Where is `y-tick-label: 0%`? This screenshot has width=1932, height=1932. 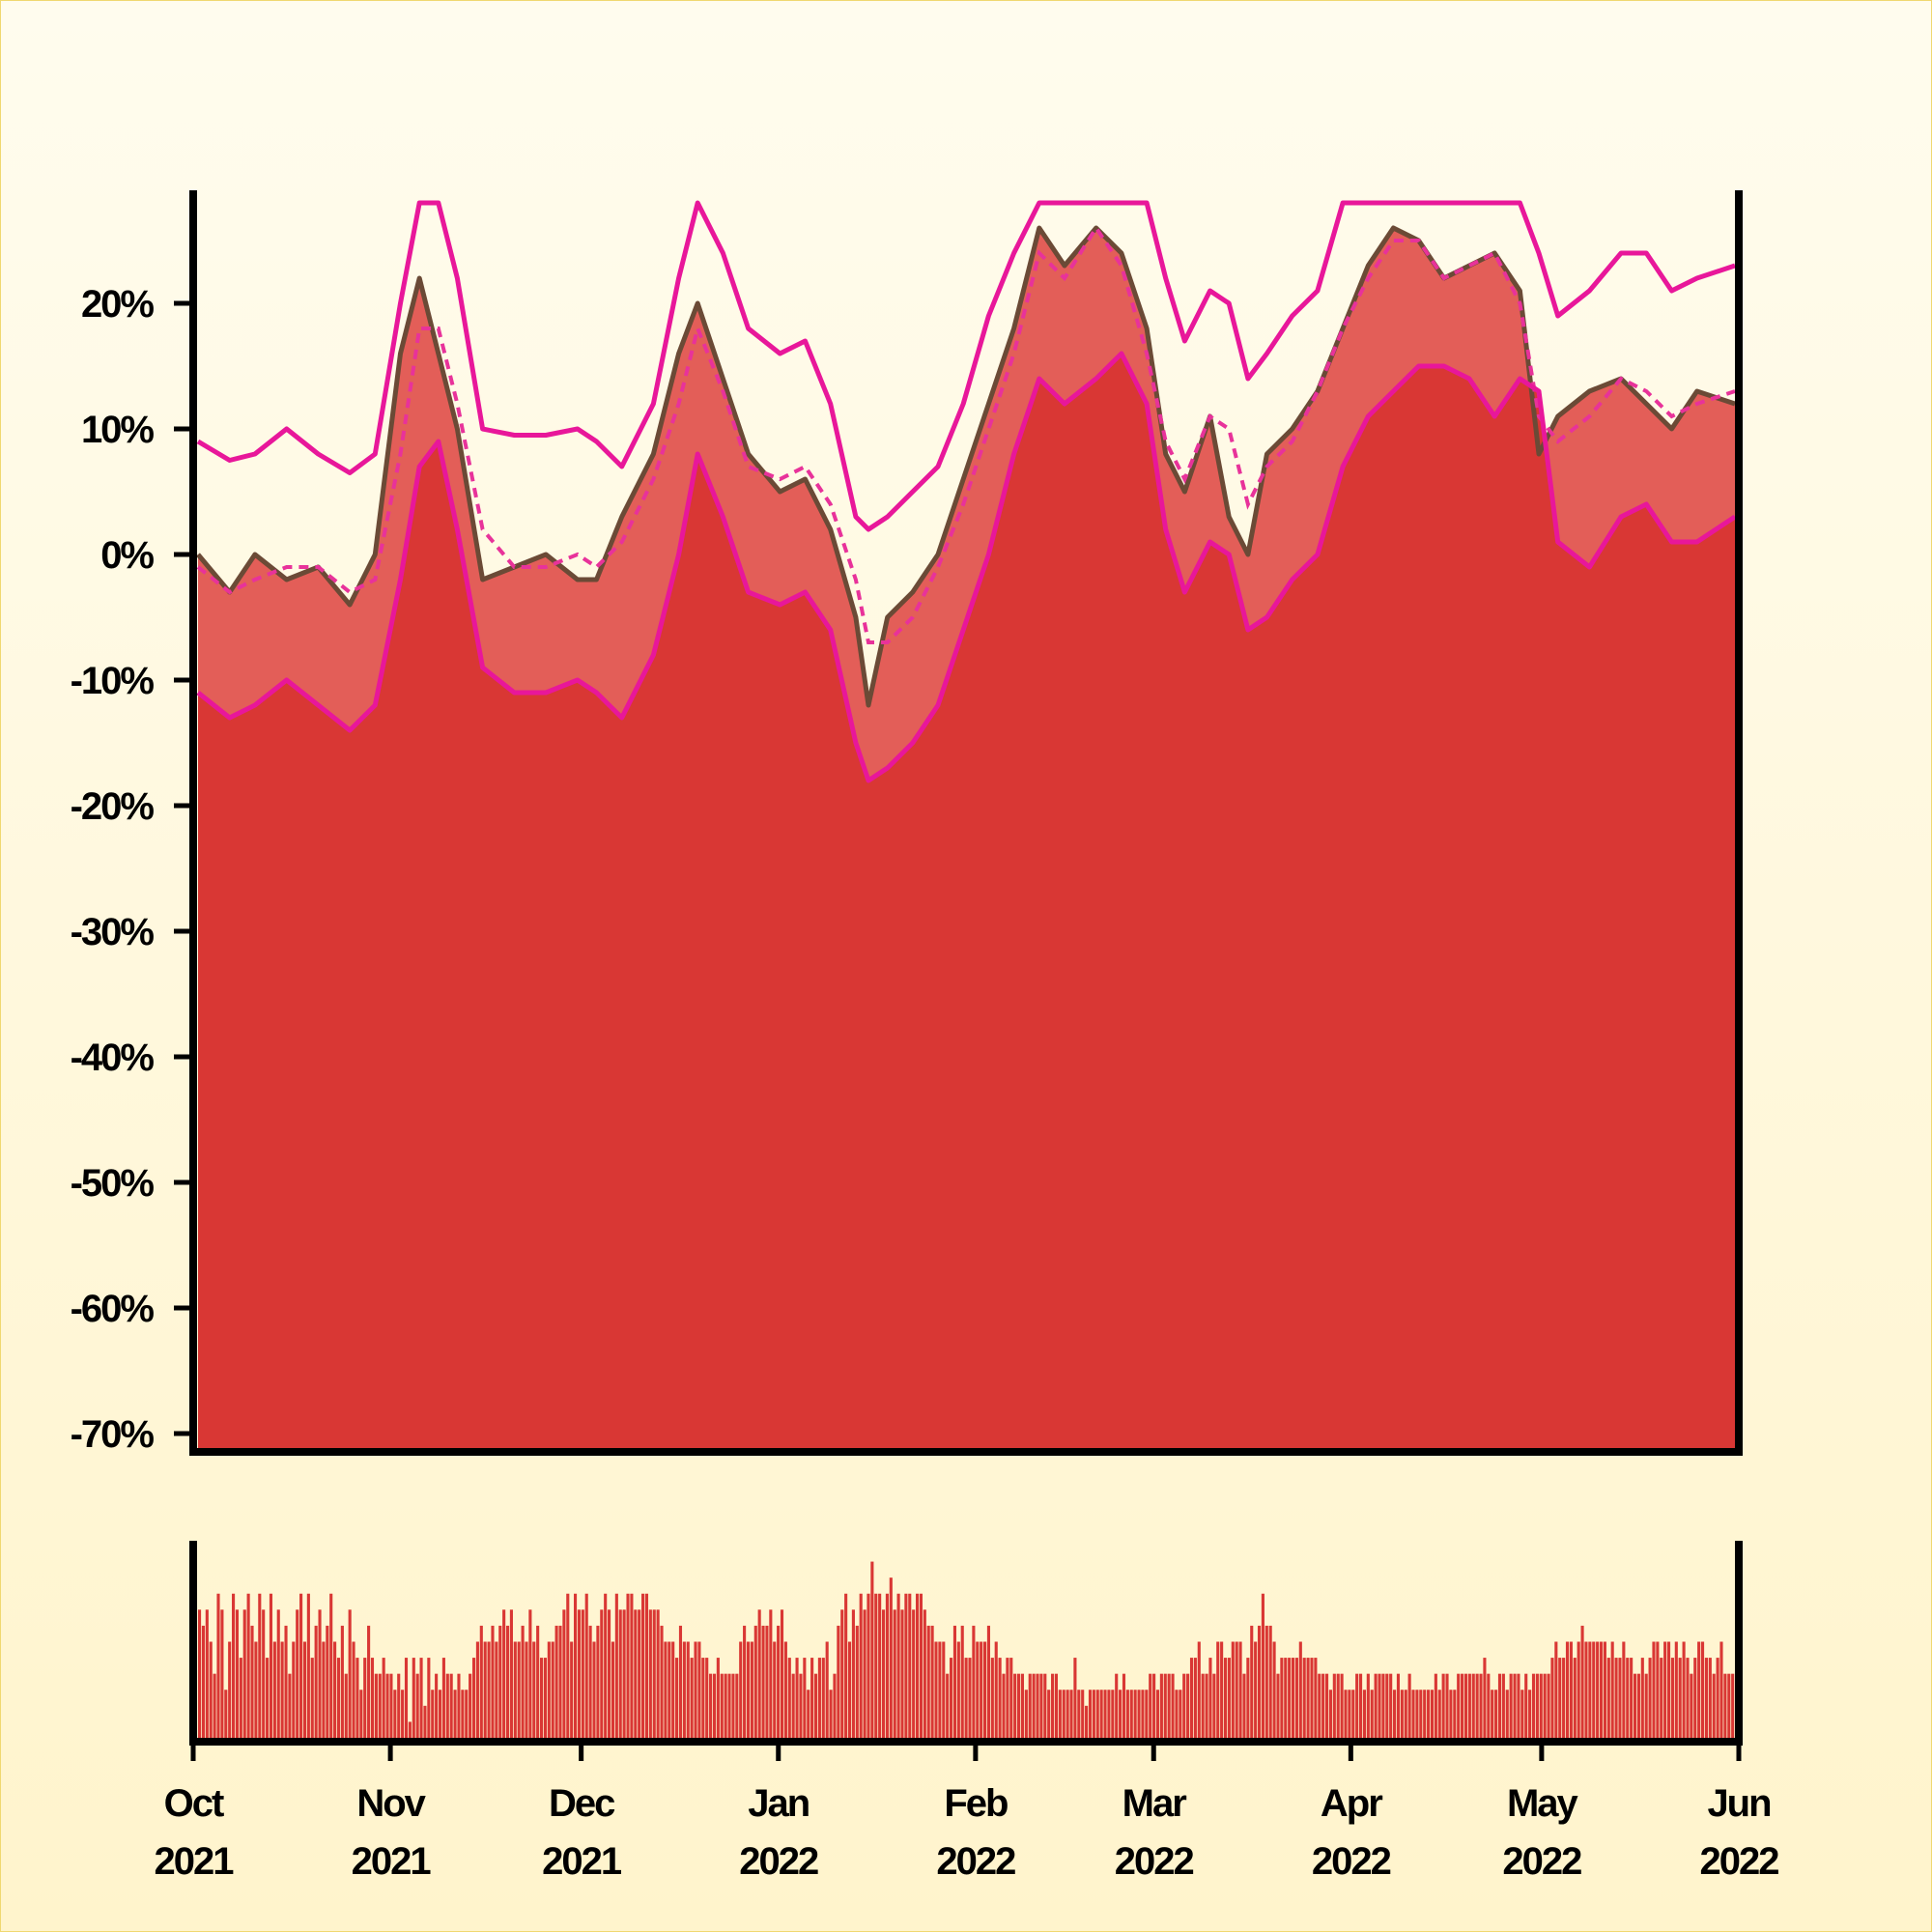
y-tick-label: 0% is located at coordinates (127, 555).